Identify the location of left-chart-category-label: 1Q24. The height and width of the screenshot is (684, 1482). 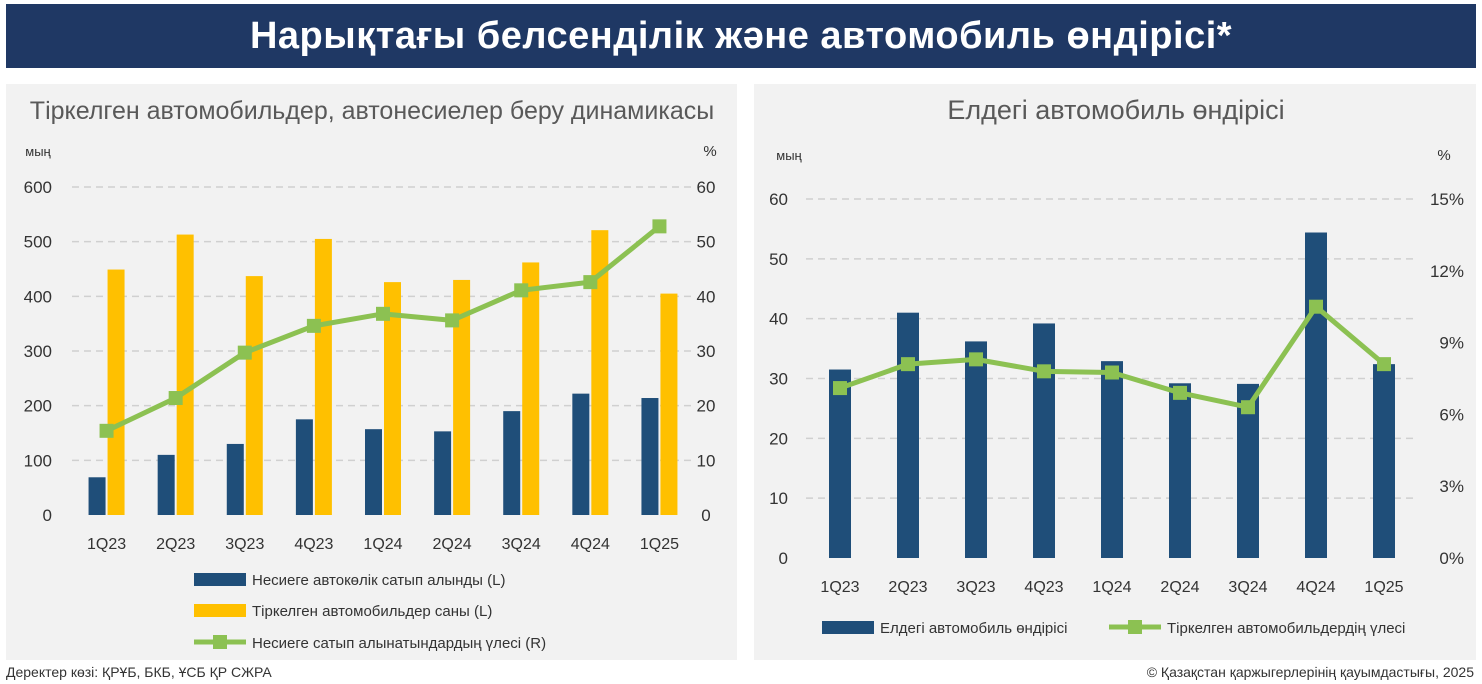
(382, 544).